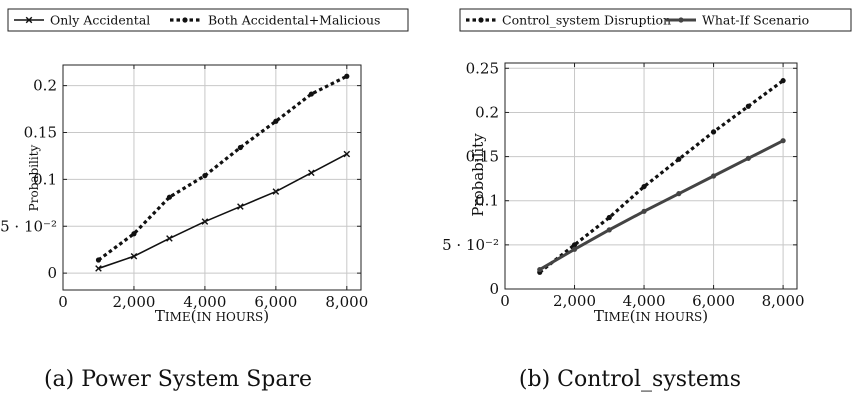  I want to click on legend-label: Only Accidental, so click(100, 20).